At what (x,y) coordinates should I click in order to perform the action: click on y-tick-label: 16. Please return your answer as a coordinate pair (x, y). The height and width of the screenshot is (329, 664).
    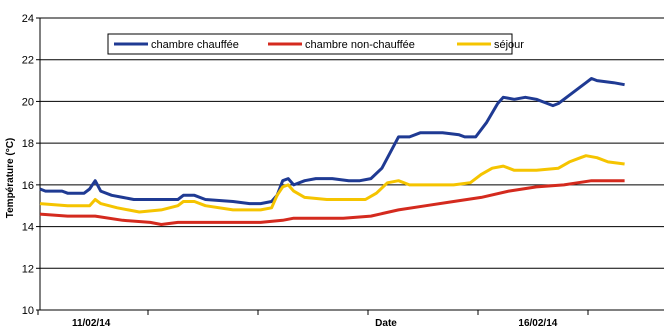
    Looking at the image, I should click on (28, 186).